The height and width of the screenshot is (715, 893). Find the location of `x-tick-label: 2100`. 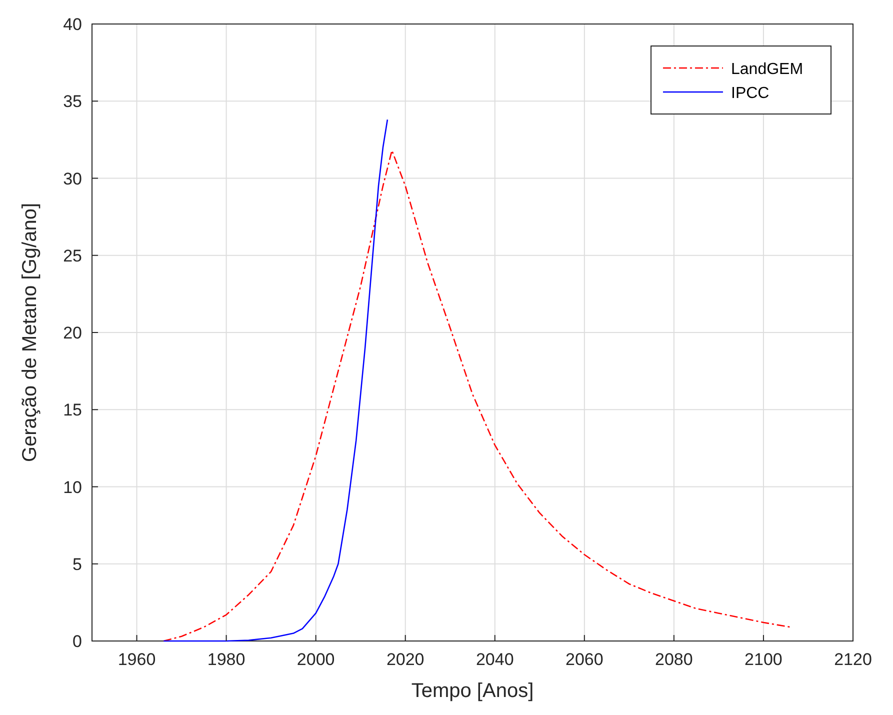

x-tick-label: 2100 is located at coordinates (763, 659).